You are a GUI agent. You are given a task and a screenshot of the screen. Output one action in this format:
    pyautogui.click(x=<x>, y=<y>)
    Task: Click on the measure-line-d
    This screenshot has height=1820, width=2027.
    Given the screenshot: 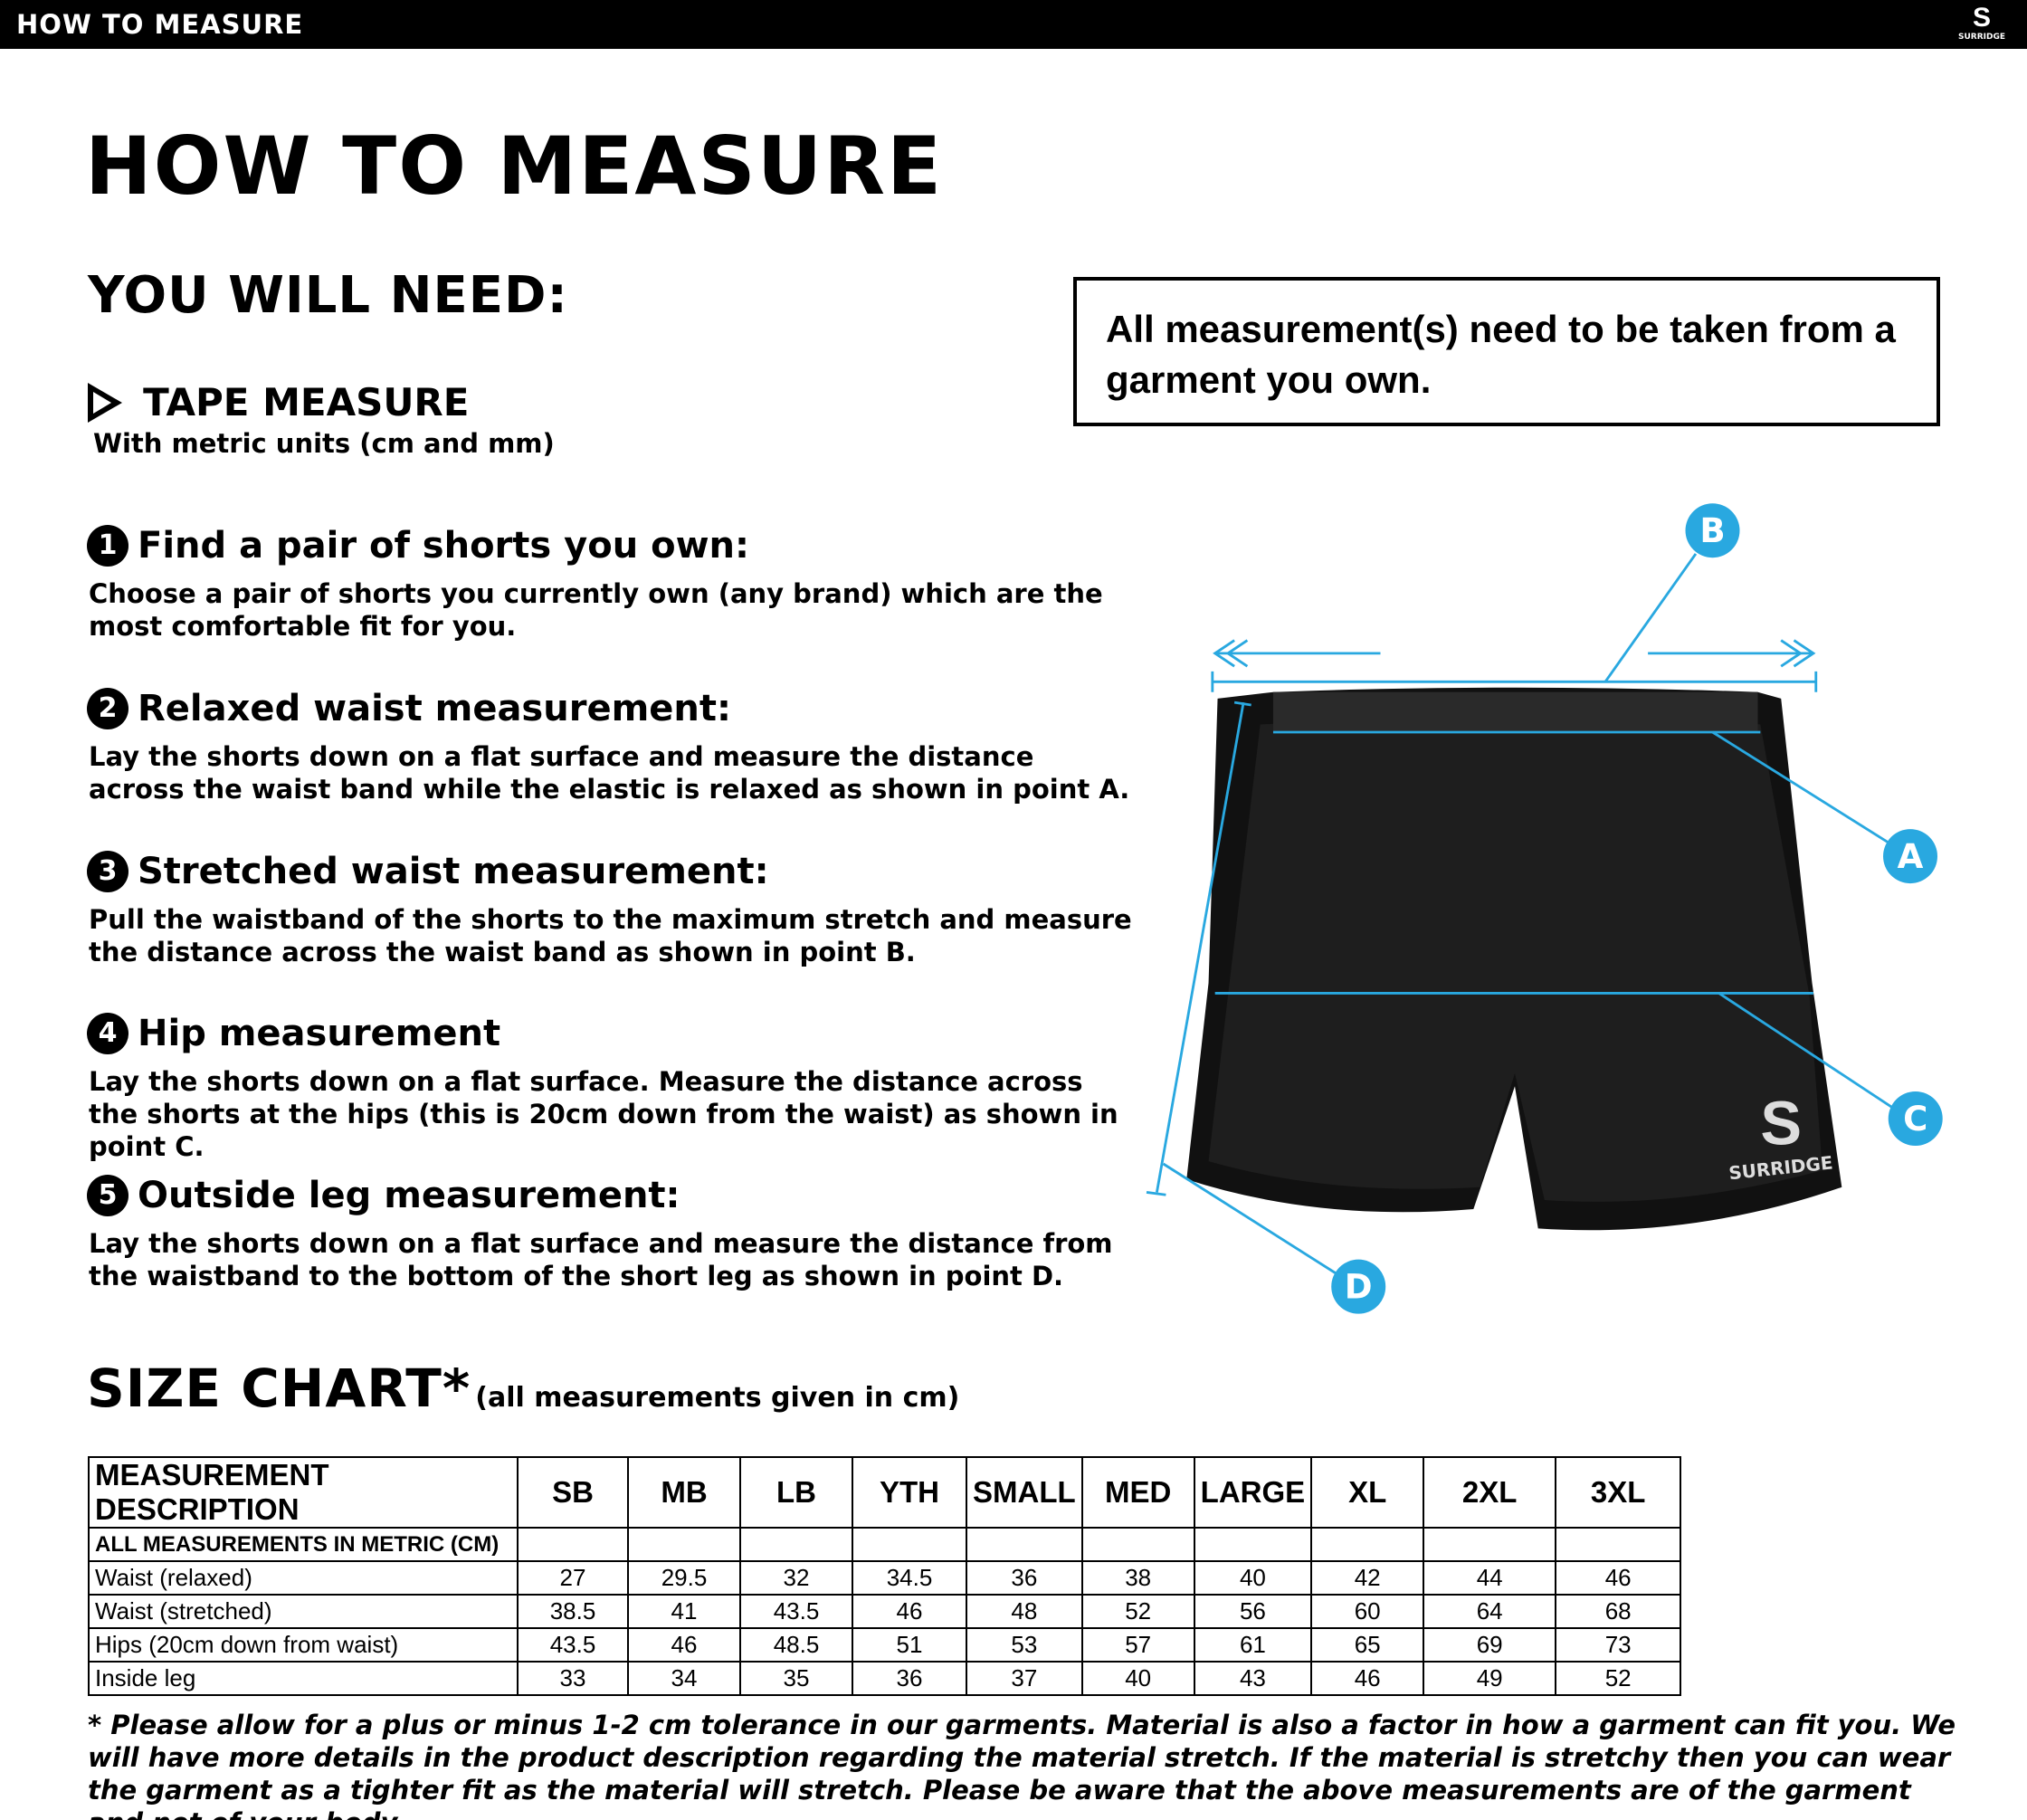 What is the action you would take?
    pyautogui.click(x=1200, y=947)
    